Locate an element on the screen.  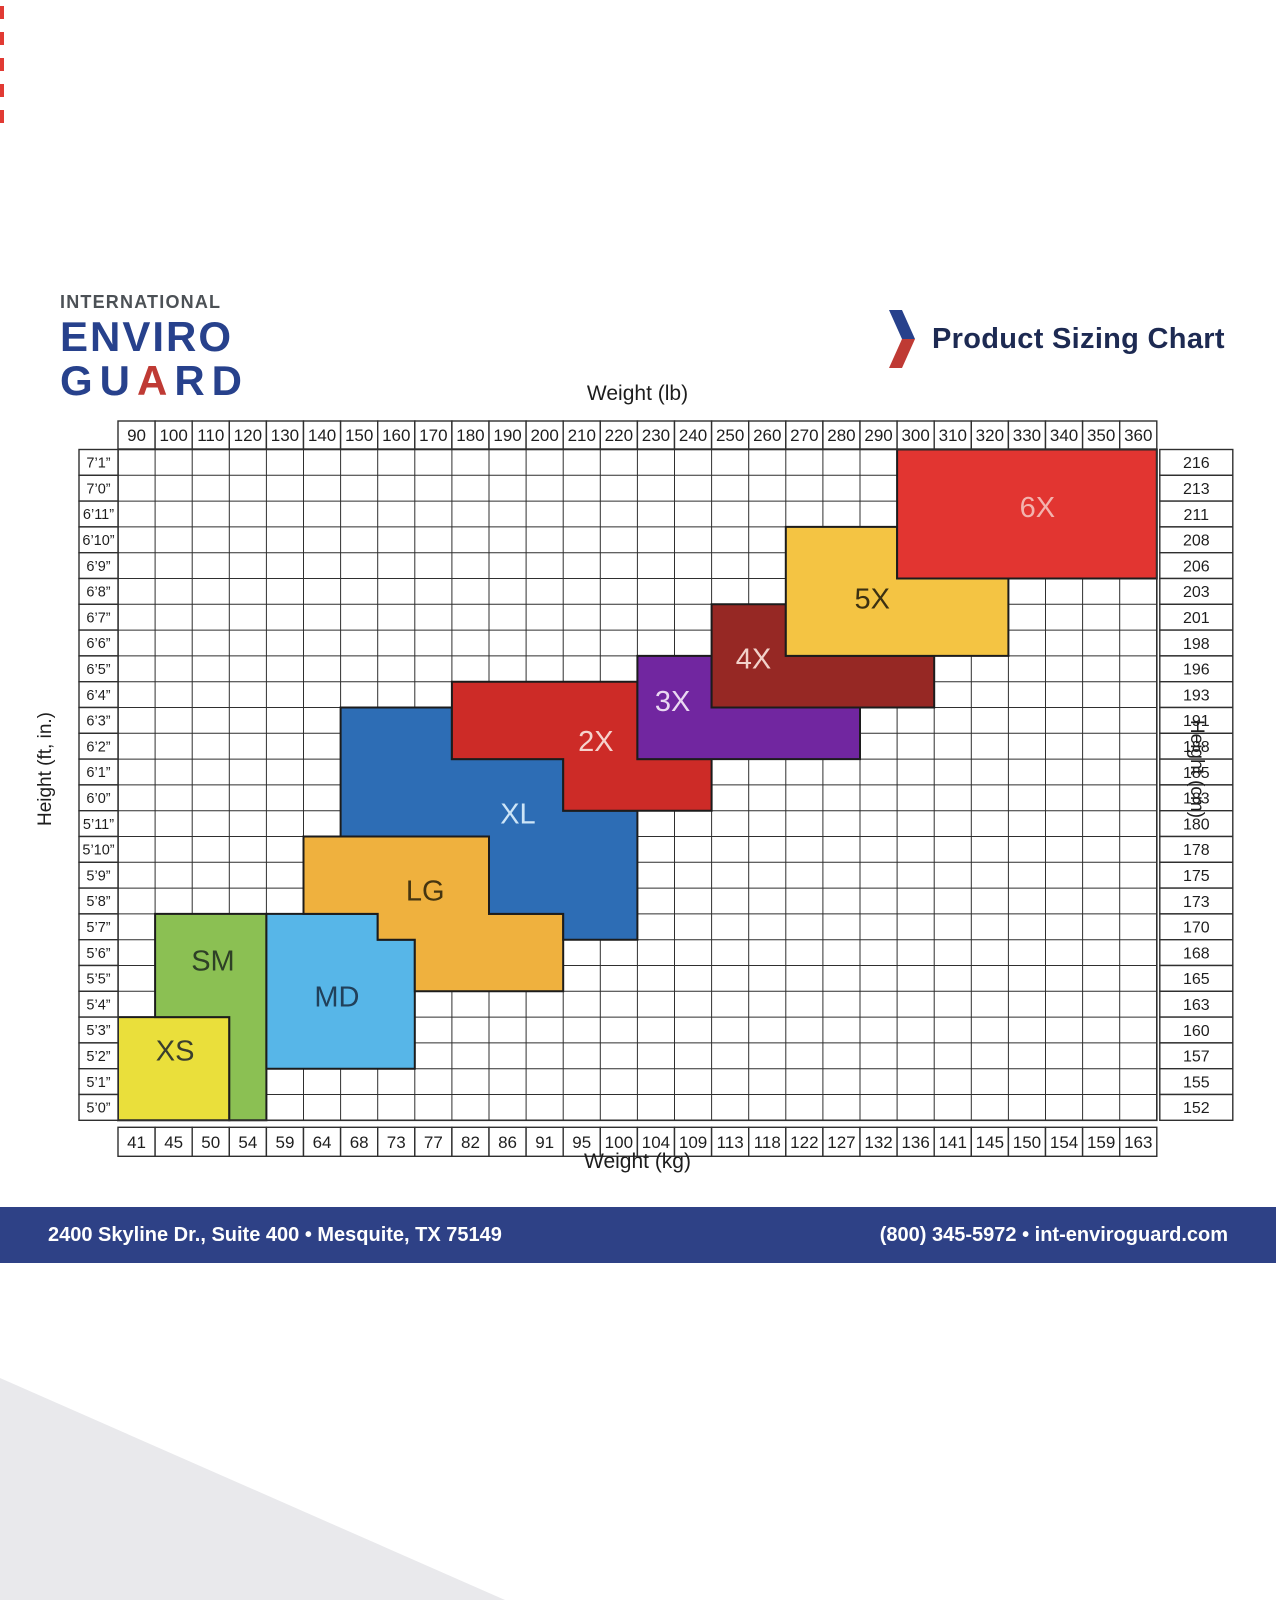
tick-label: 155 is located at coordinates (1196, 1082).